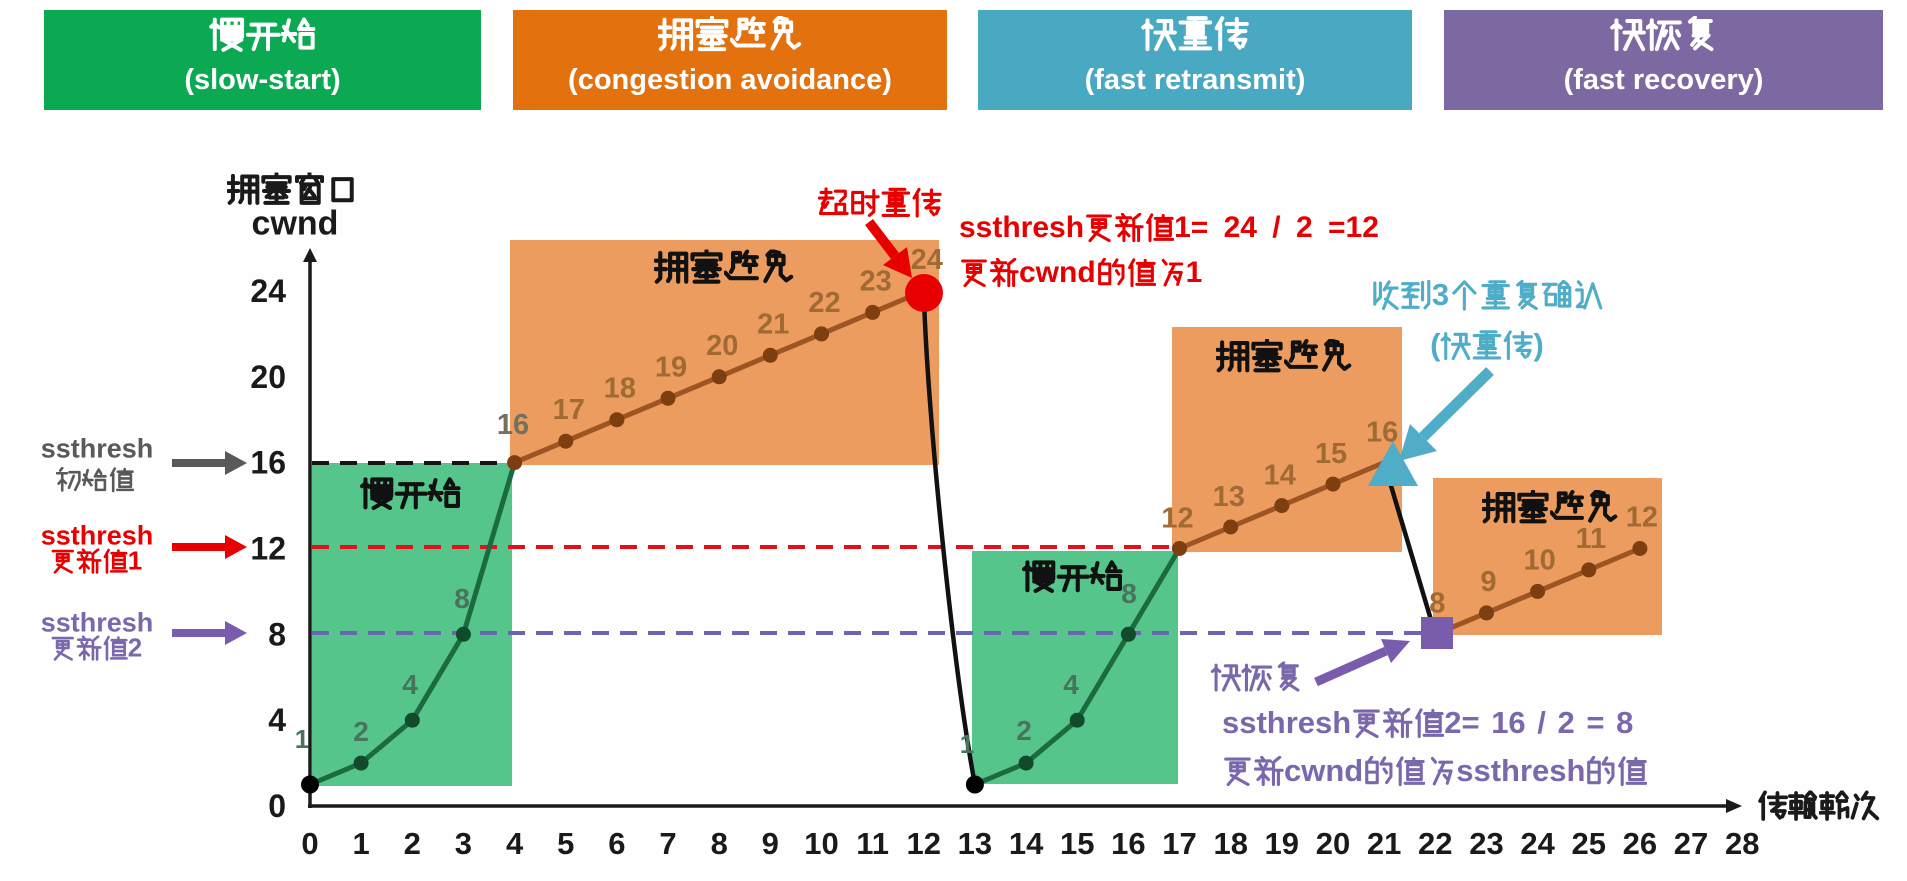 The height and width of the screenshot is (881, 1907). Describe the element at coordinates (667, 843) in the screenshot. I see `svg-text: 7` at that location.